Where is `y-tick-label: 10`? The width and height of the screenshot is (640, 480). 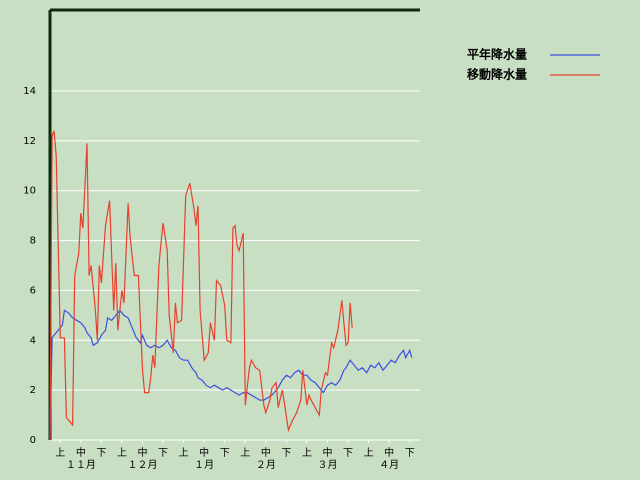 y-tick-label: 10 is located at coordinates (29, 191).